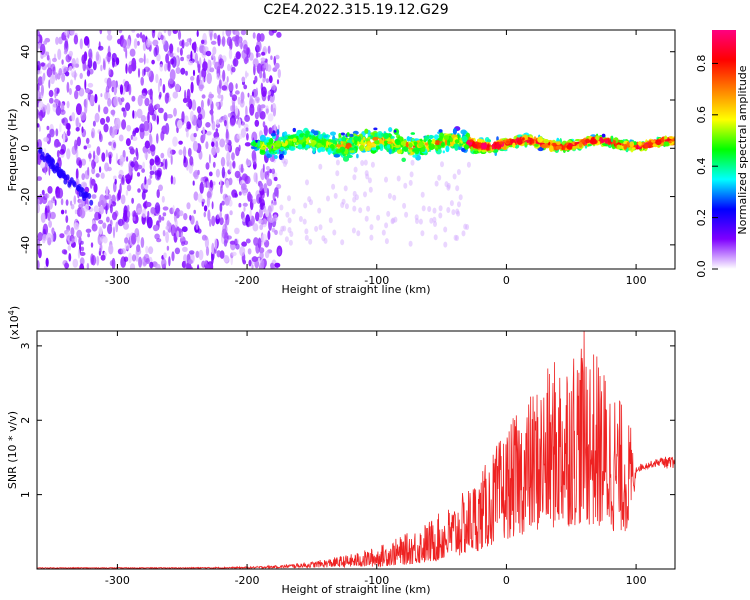 This screenshot has width=750, height=600. What do you see at coordinates (14, 327) in the screenshot?
I see `snr-multiplier-base: (x10` at bounding box center [14, 327].